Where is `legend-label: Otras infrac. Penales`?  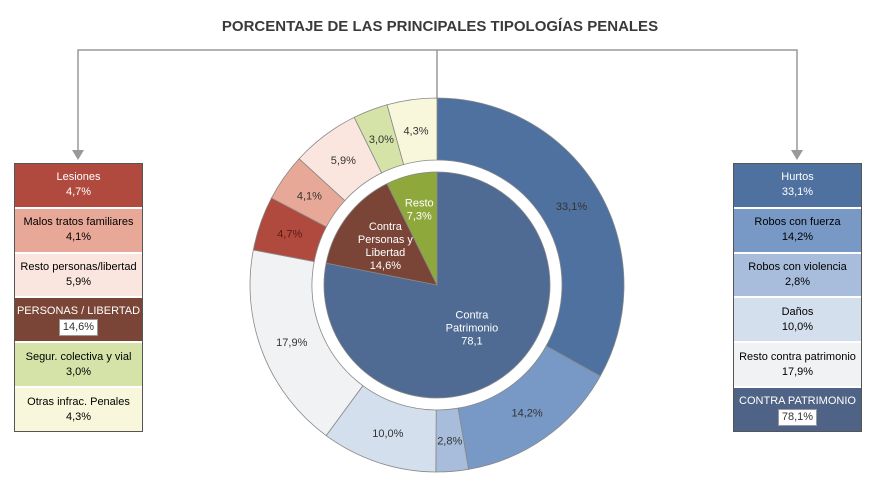
legend-label: Otras infrac. Penales is located at coordinates (78, 401).